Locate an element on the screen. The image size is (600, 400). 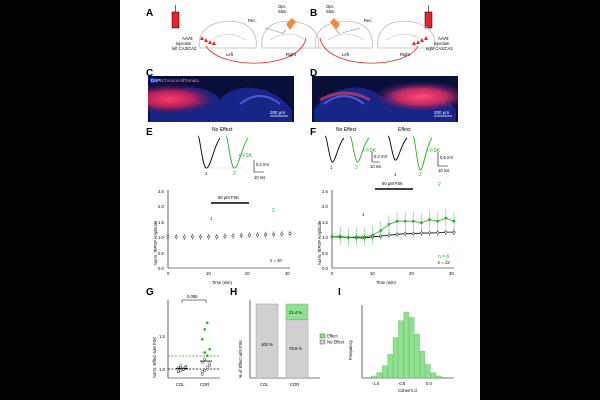
trace-label-2: 2 is located at coordinates (356, 168).